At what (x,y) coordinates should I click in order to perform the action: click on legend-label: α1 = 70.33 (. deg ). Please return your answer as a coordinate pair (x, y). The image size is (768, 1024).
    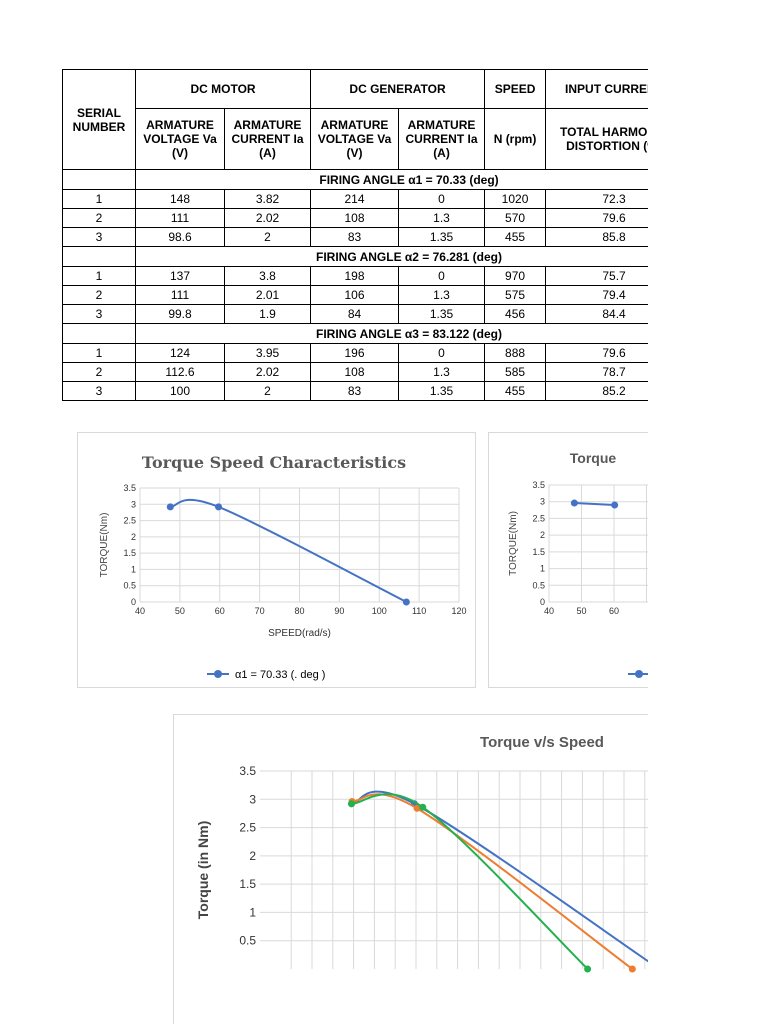
    Looking at the image, I should click on (280, 675).